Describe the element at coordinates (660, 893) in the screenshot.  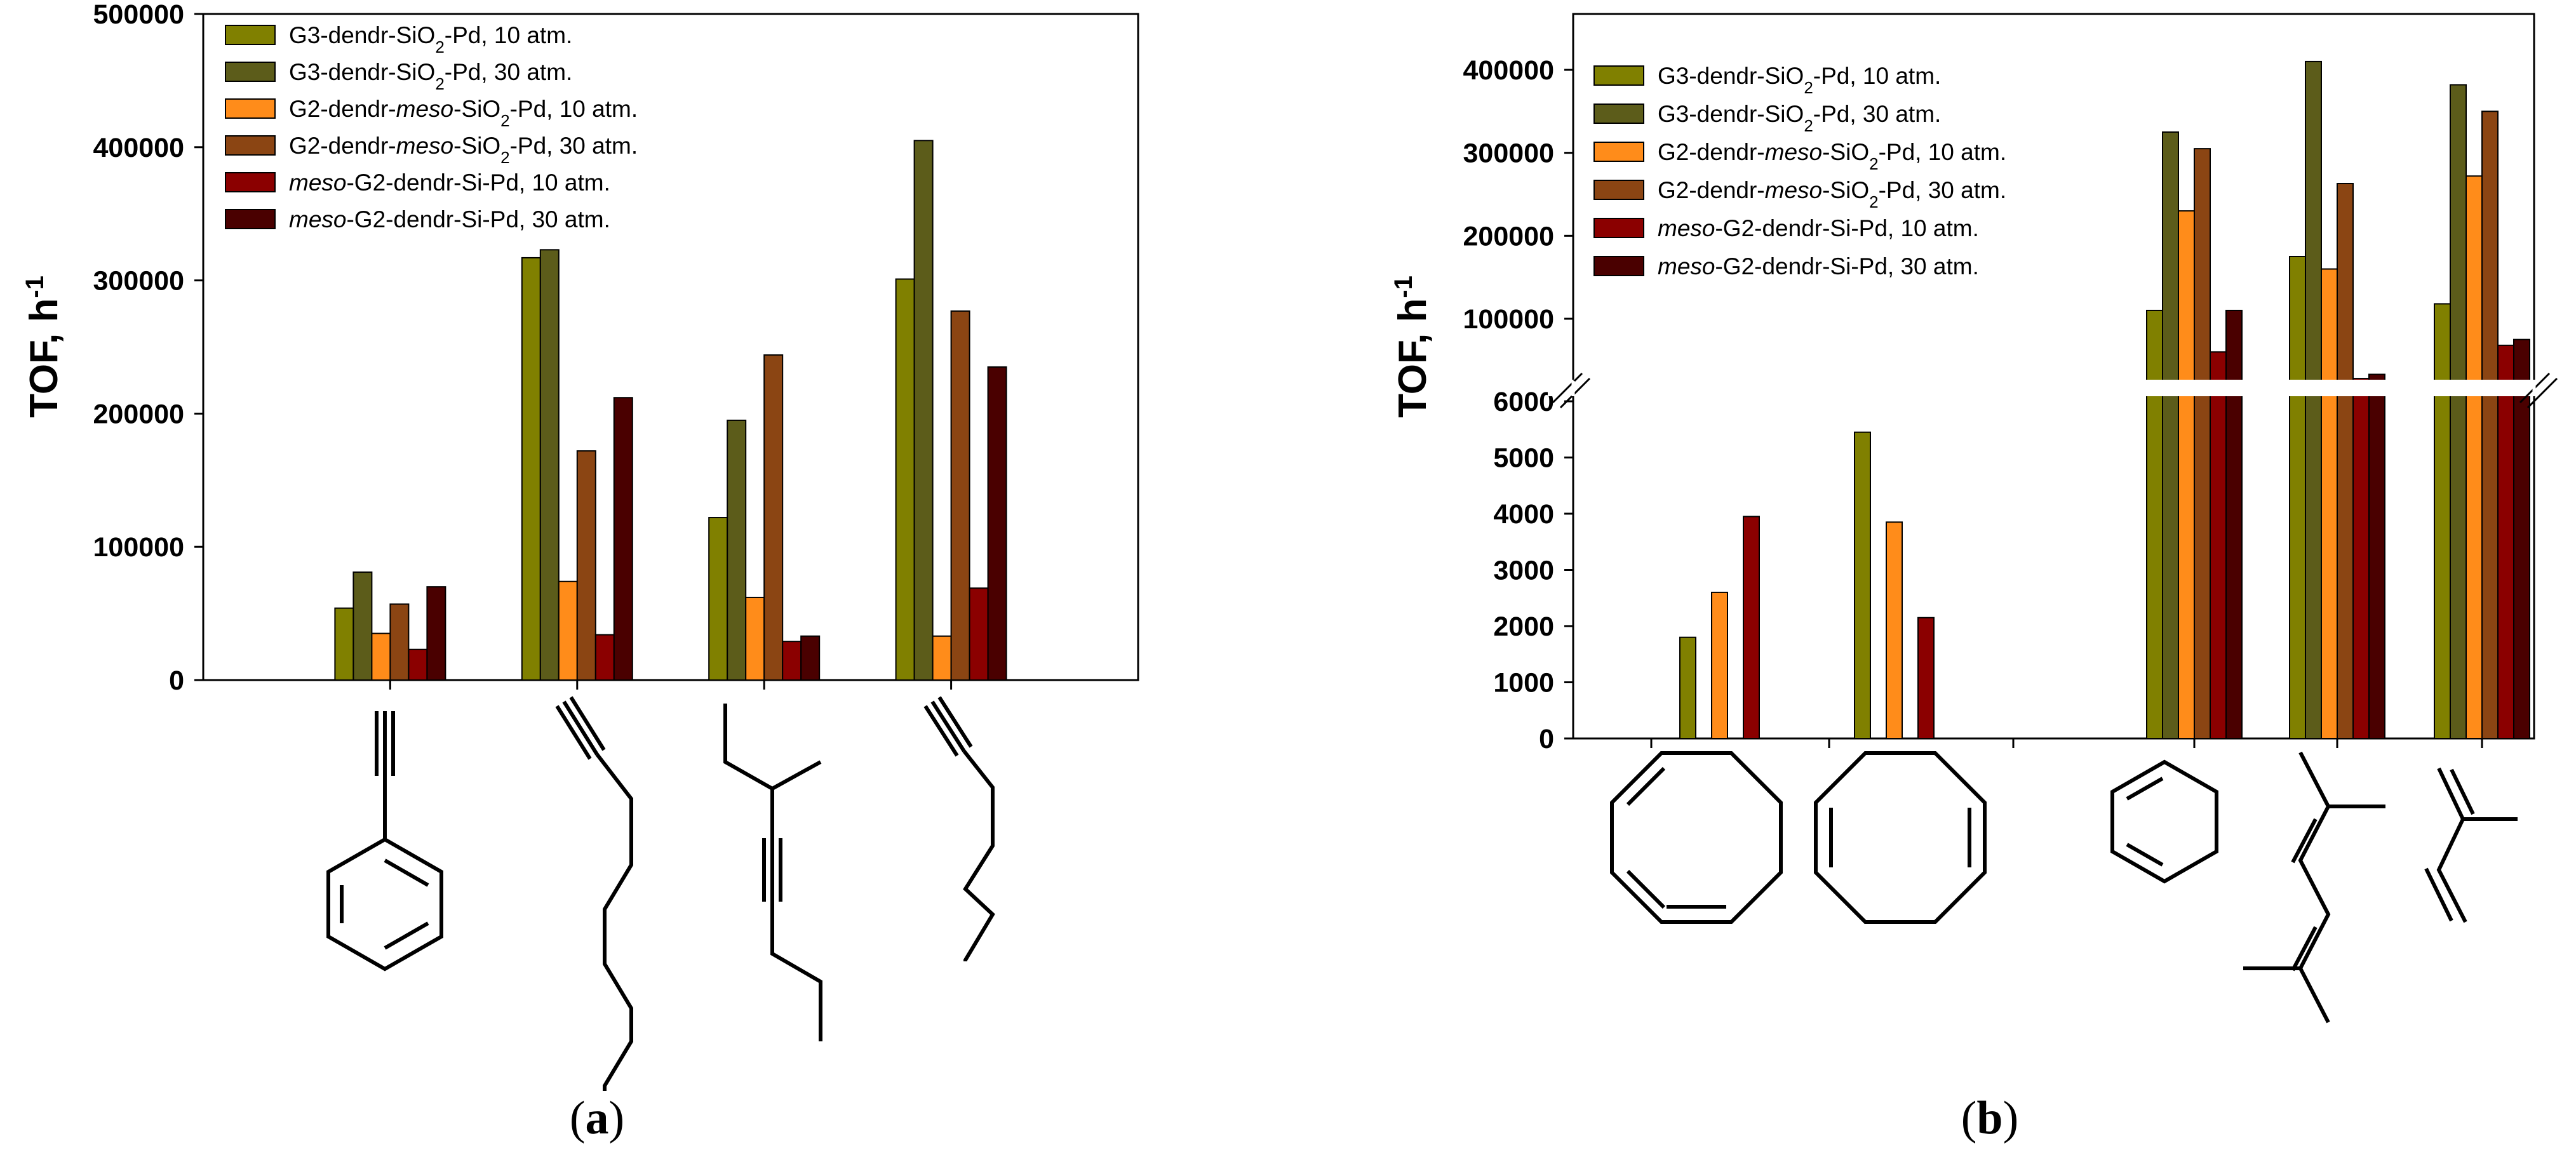
I see `molecule-drawings-a` at that location.